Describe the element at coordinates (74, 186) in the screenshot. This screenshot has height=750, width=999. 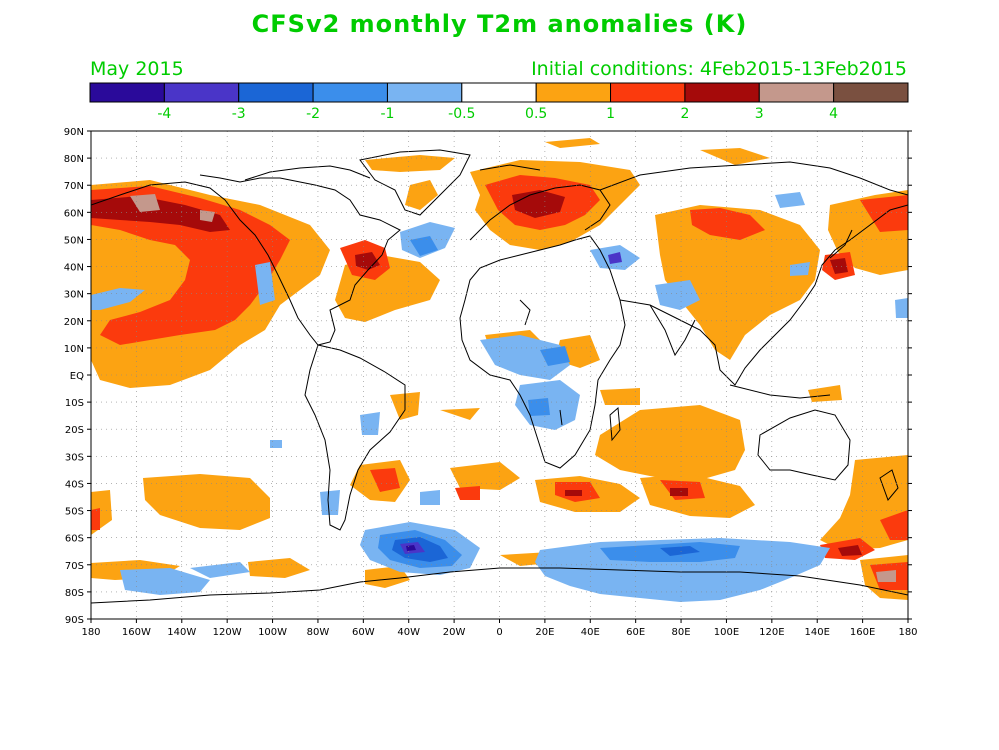
I see `latitude-label: 70N` at that location.